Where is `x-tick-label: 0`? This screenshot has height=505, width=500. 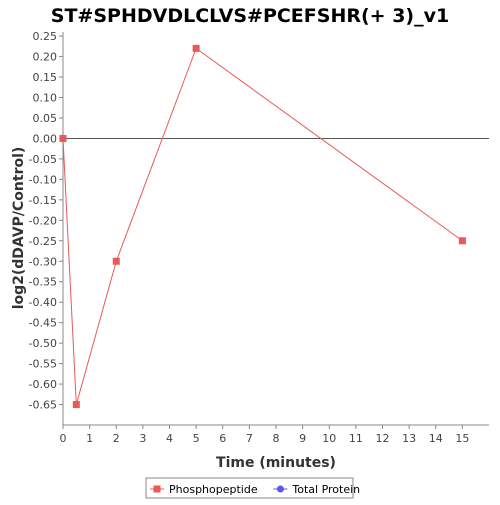 x-tick-label: 0 is located at coordinates (63, 438).